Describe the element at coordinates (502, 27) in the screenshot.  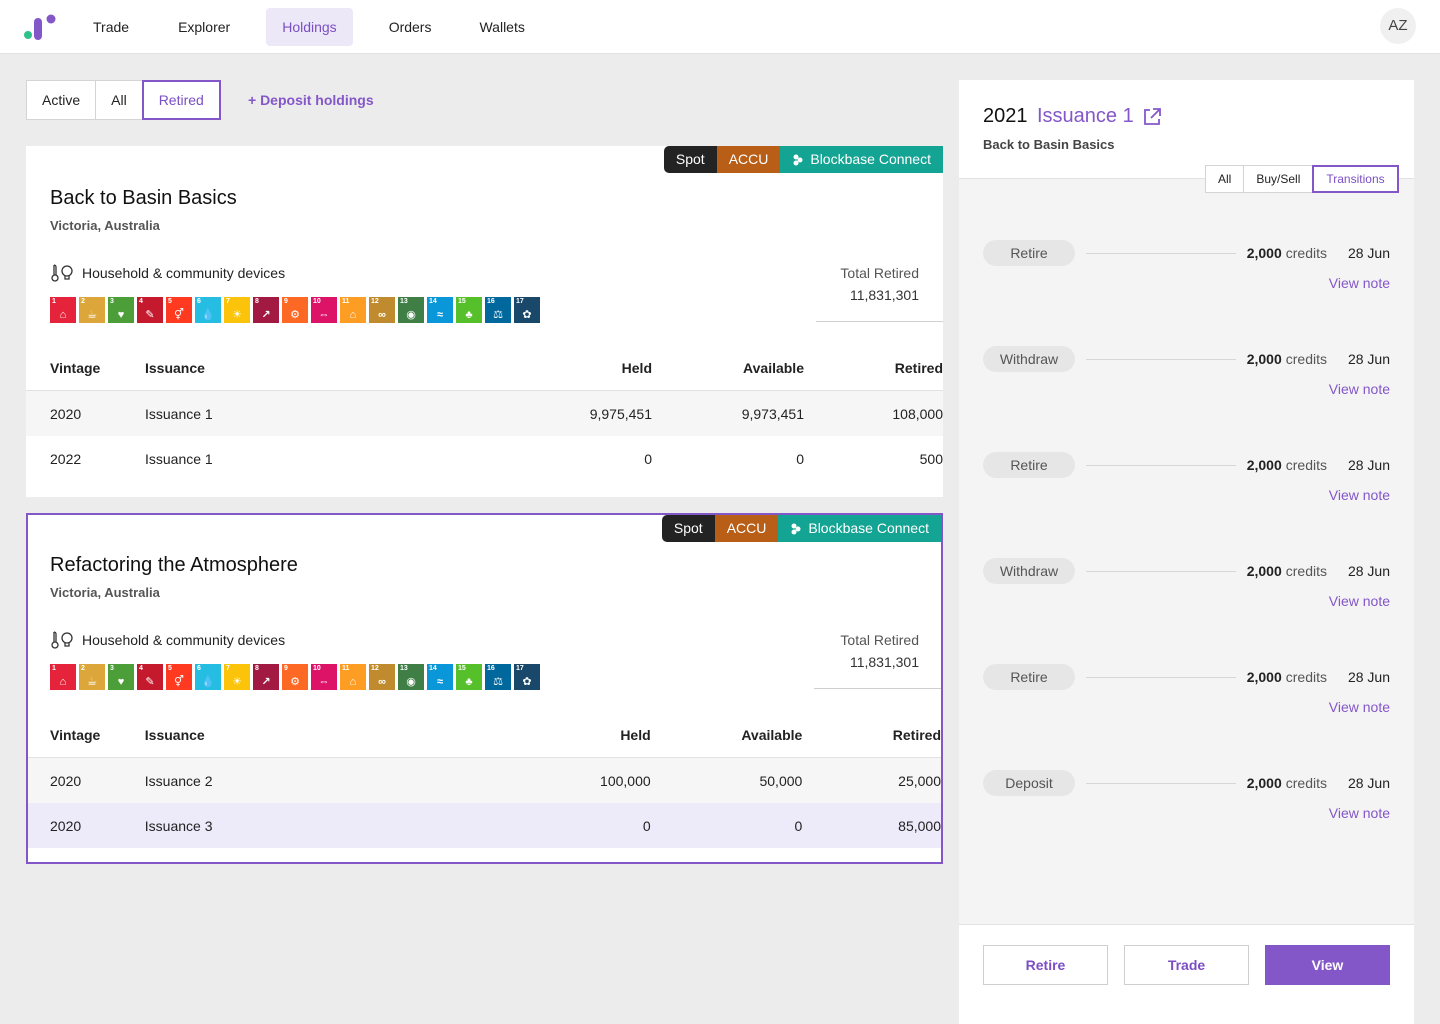
I see `nav-wallets: Wallets` at that location.